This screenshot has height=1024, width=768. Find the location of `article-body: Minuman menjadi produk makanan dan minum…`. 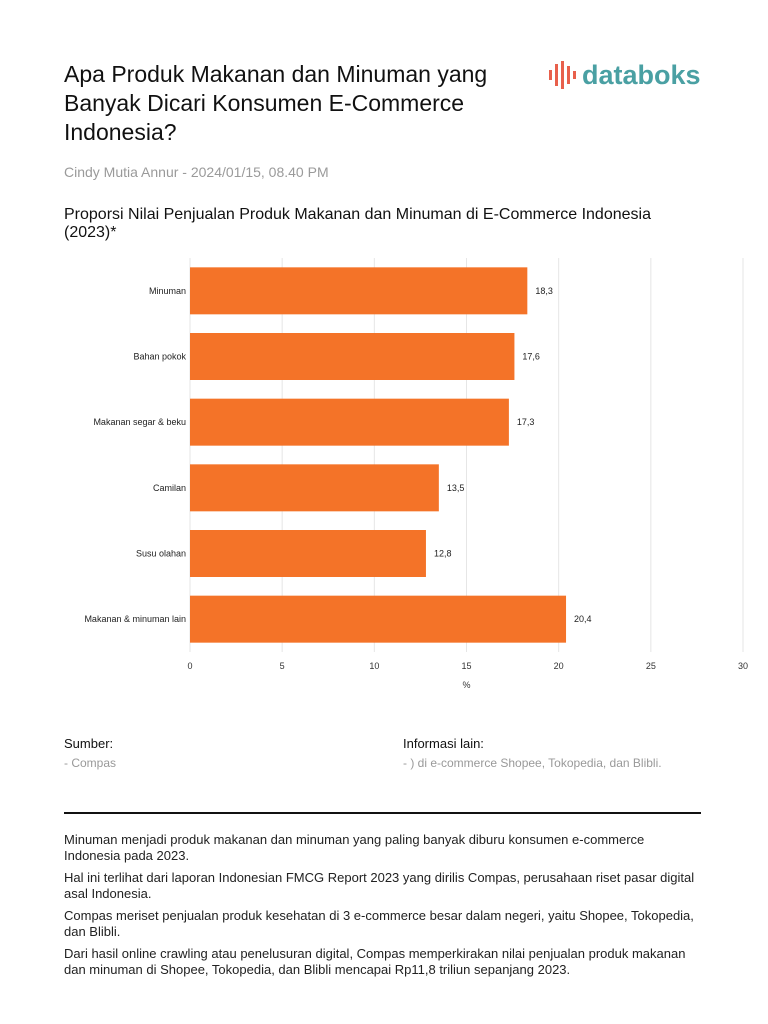

article-body: Minuman menjadi produk makanan dan minum… is located at coordinates (384, 908).